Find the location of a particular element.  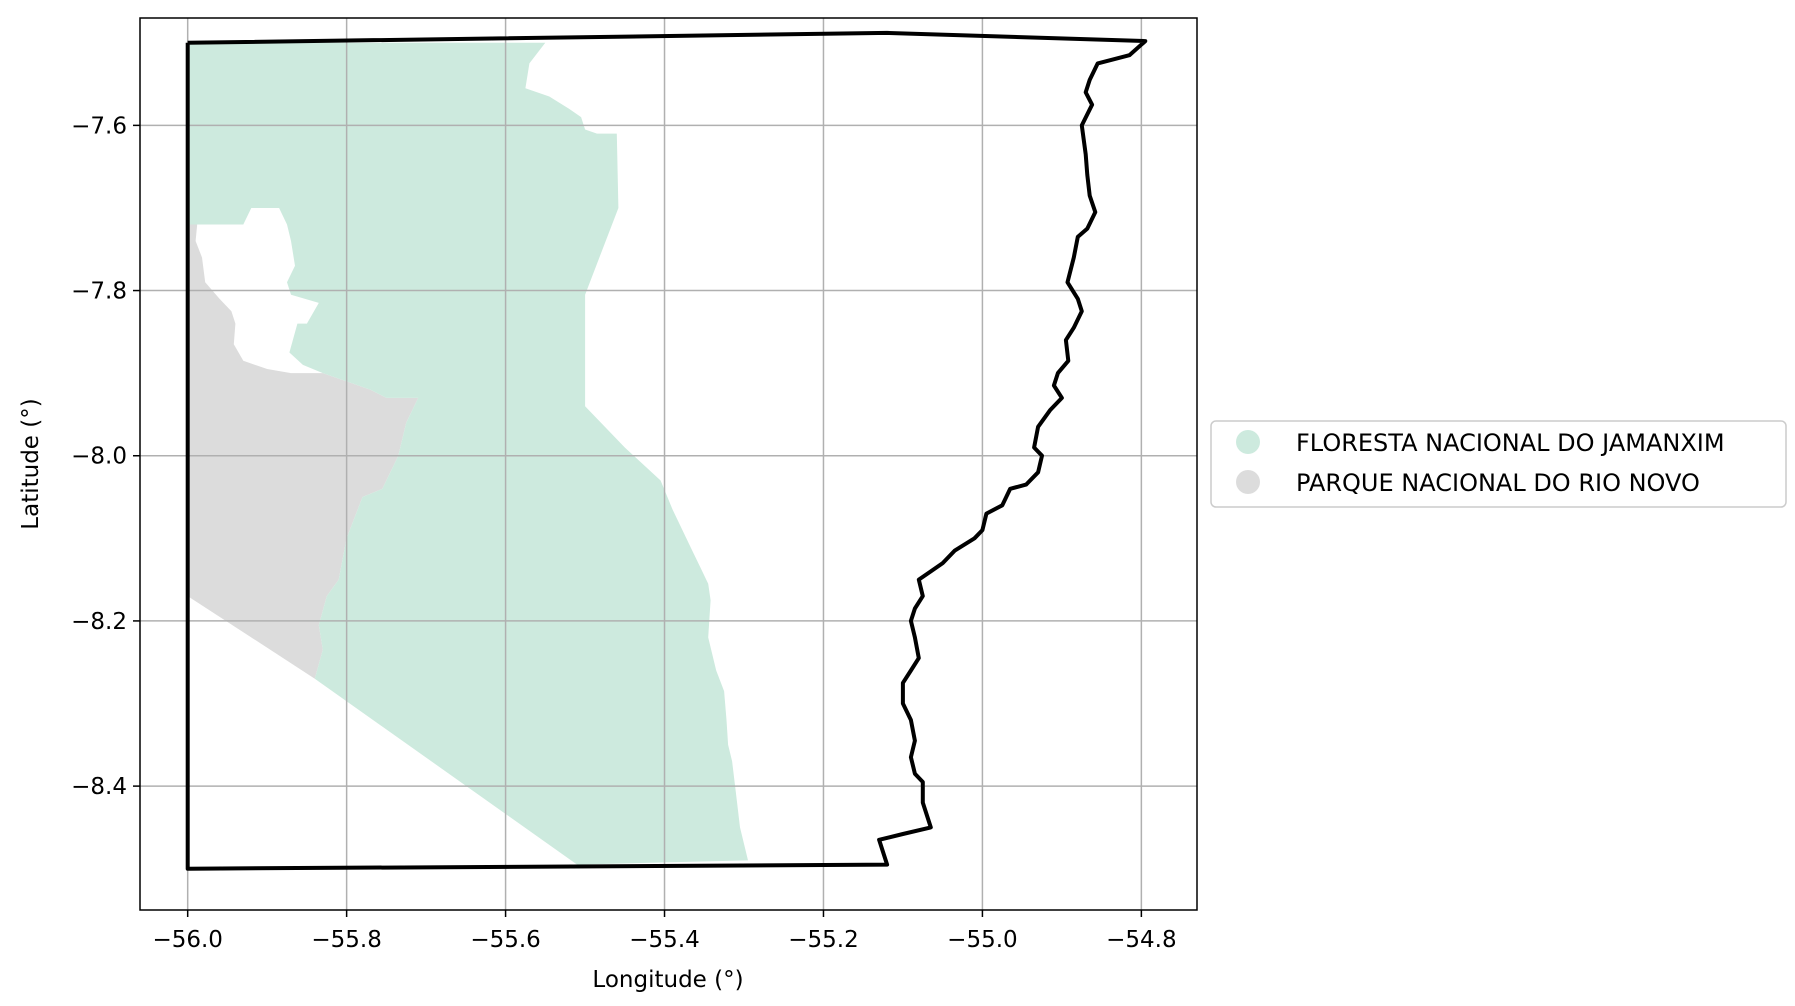

y-tick-label: −7.6 is located at coordinates (99, 126).